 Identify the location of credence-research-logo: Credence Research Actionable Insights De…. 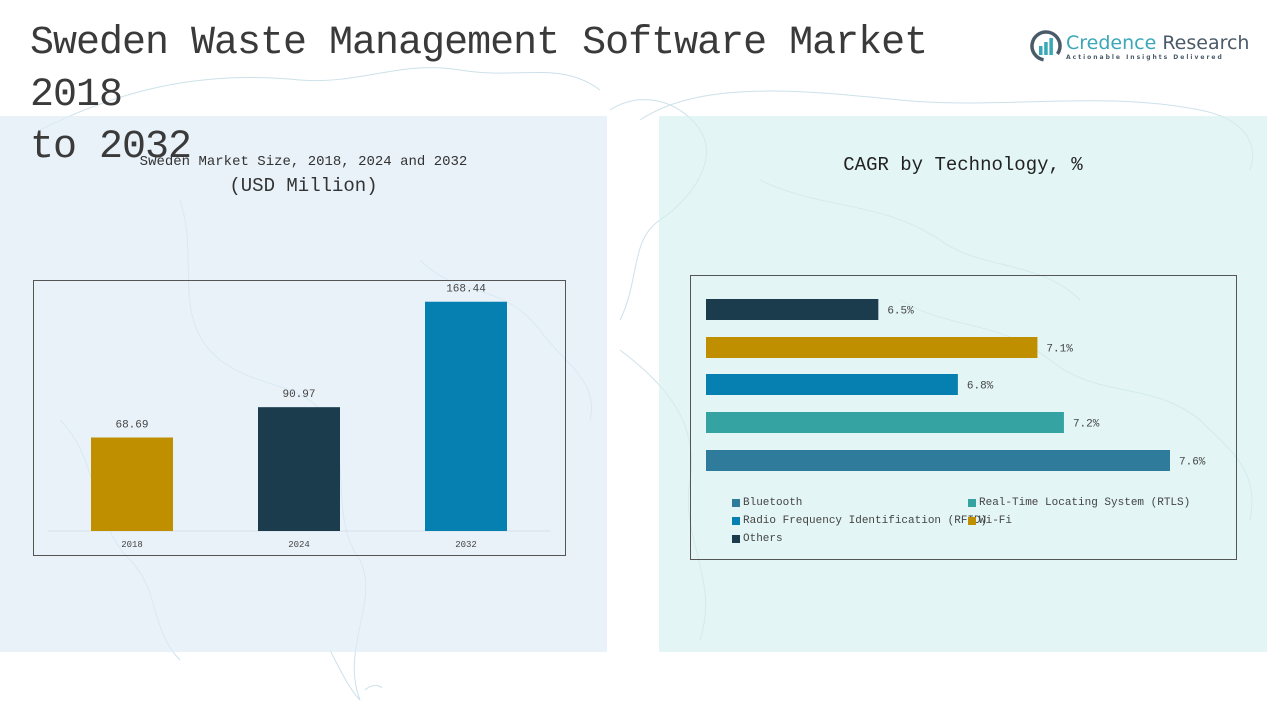
(1139, 46).